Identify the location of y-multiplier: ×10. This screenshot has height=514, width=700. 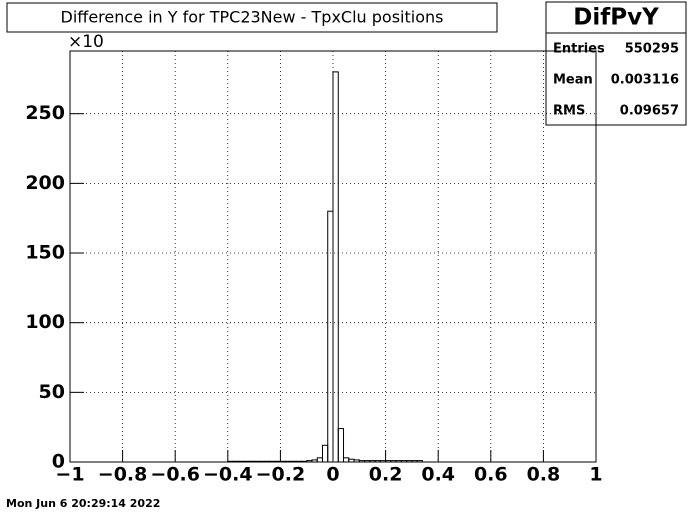
(86, 42).